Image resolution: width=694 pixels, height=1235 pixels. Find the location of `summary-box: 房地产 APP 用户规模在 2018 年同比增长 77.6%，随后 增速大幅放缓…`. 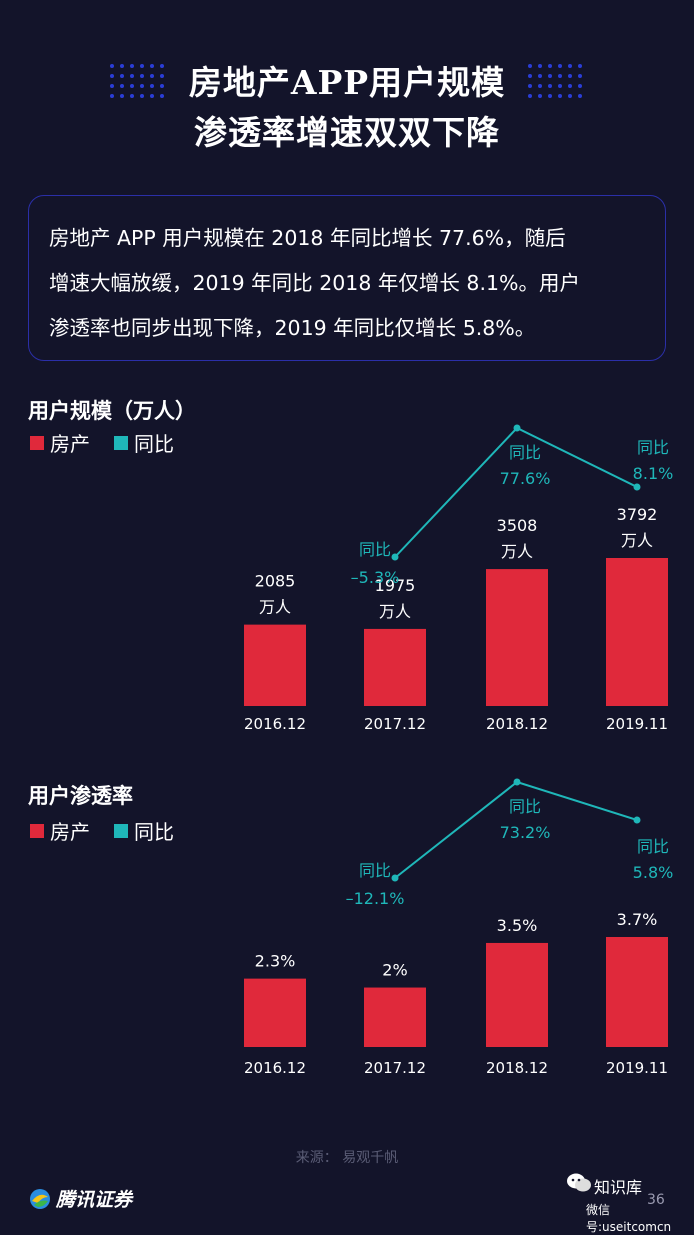

summary-box: 房地产 APP 用户规模在 2018 年同比增长 77.6%，随后 增速大幅放缓… is located at coordinates (347, 278).